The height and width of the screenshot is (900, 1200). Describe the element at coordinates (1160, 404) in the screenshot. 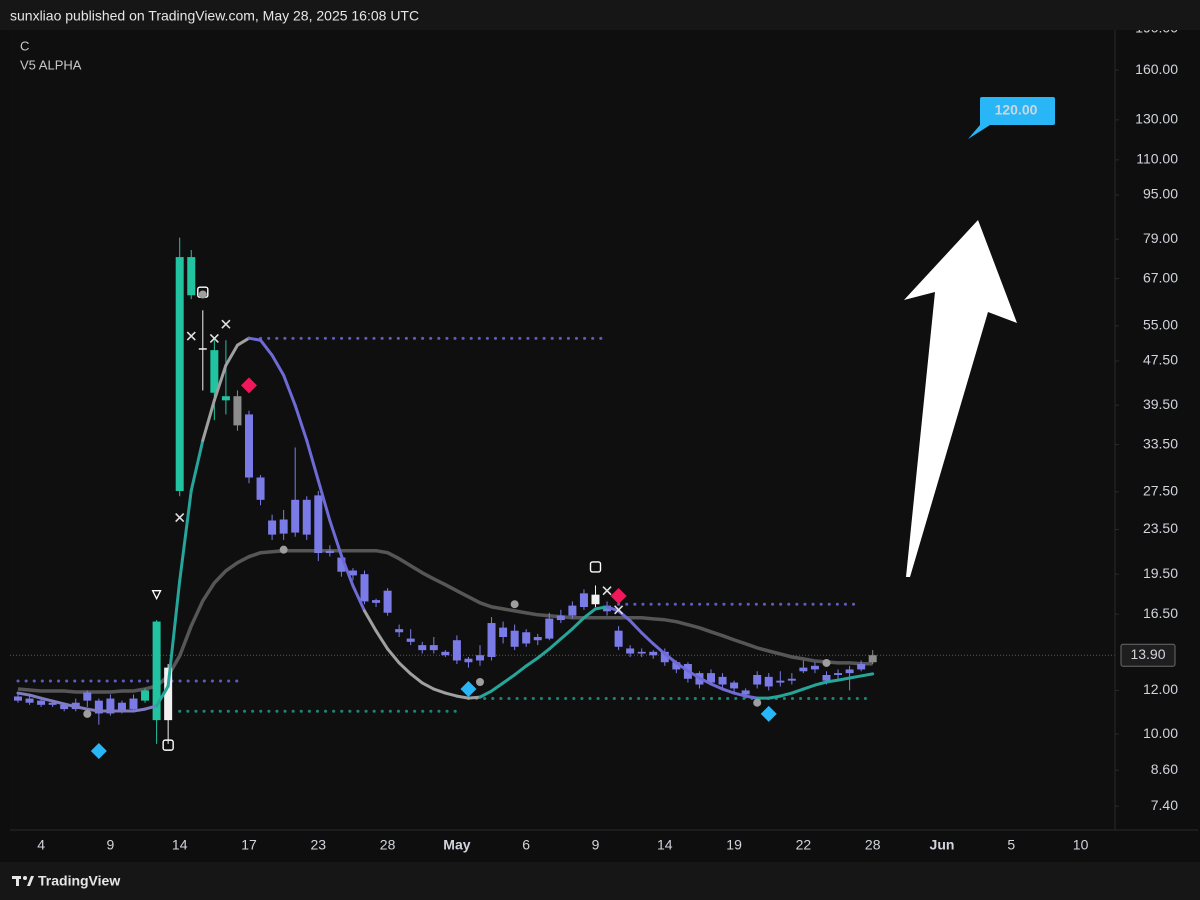

I see `y-tick-label: 39.50` at that location.